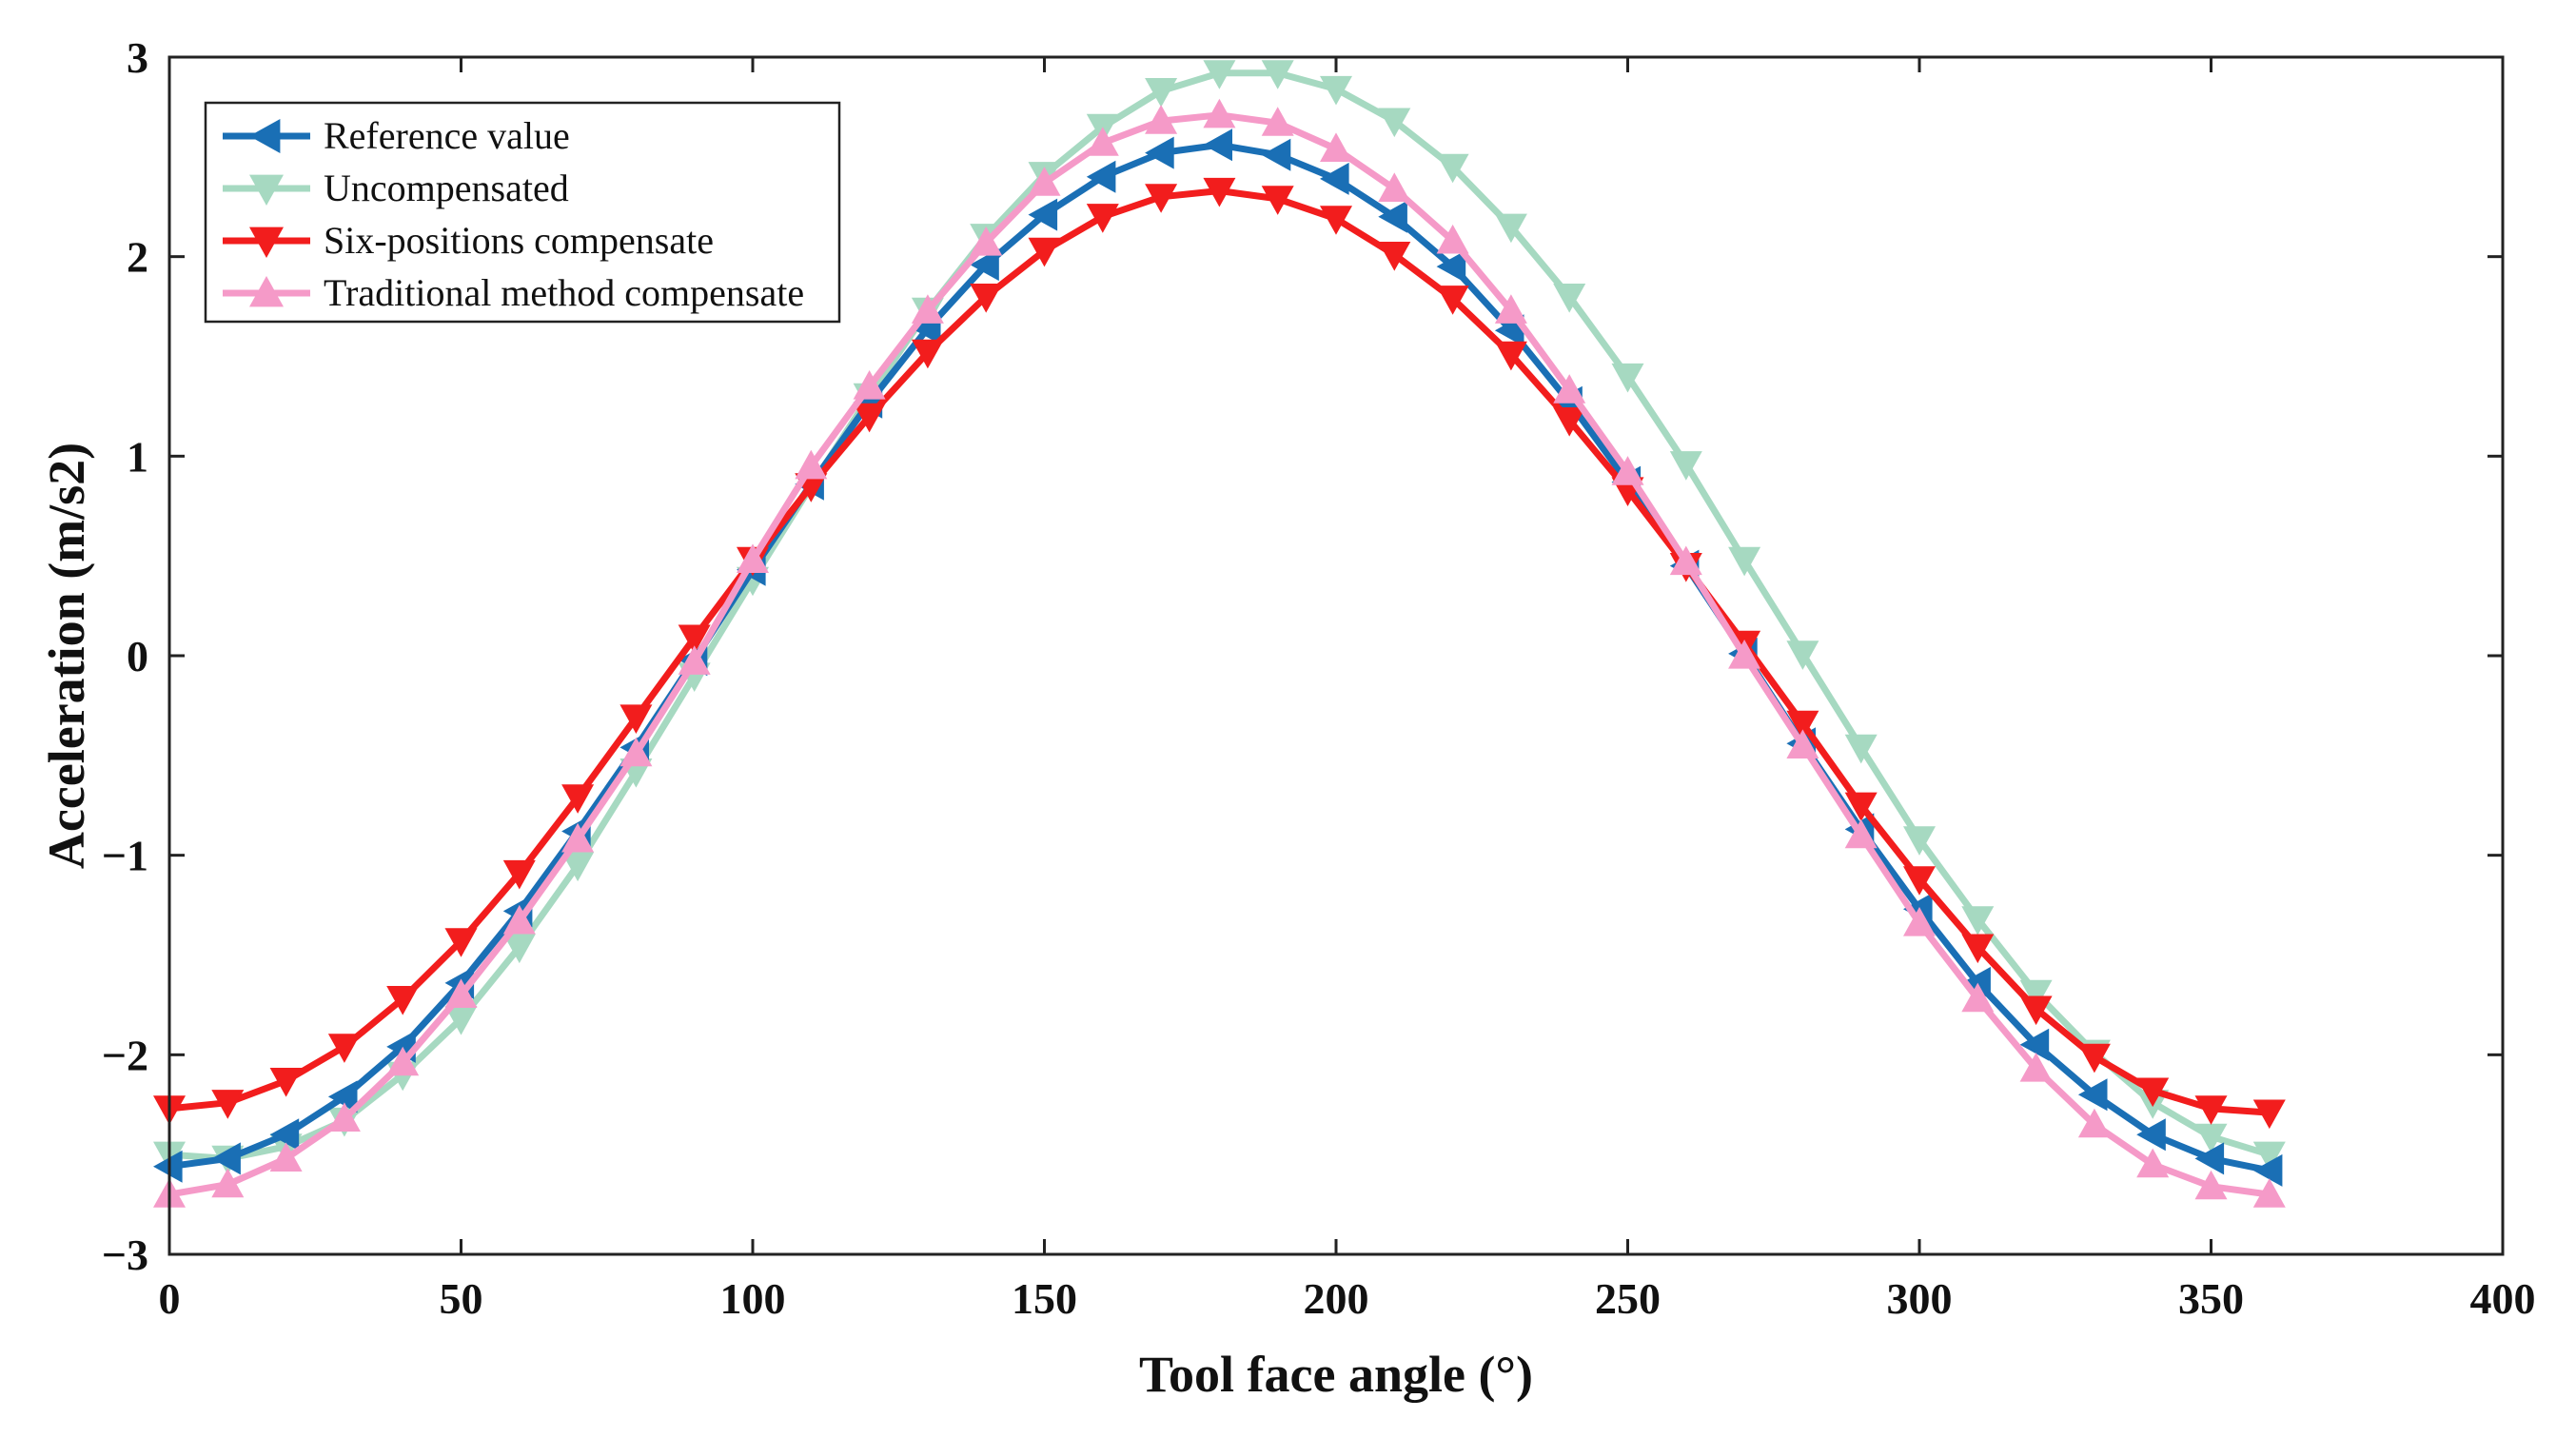  What do you see at coordinates (137, 57) in the screenshot?
I see `y-tick-label: 3` at bounding box center [137, 57].